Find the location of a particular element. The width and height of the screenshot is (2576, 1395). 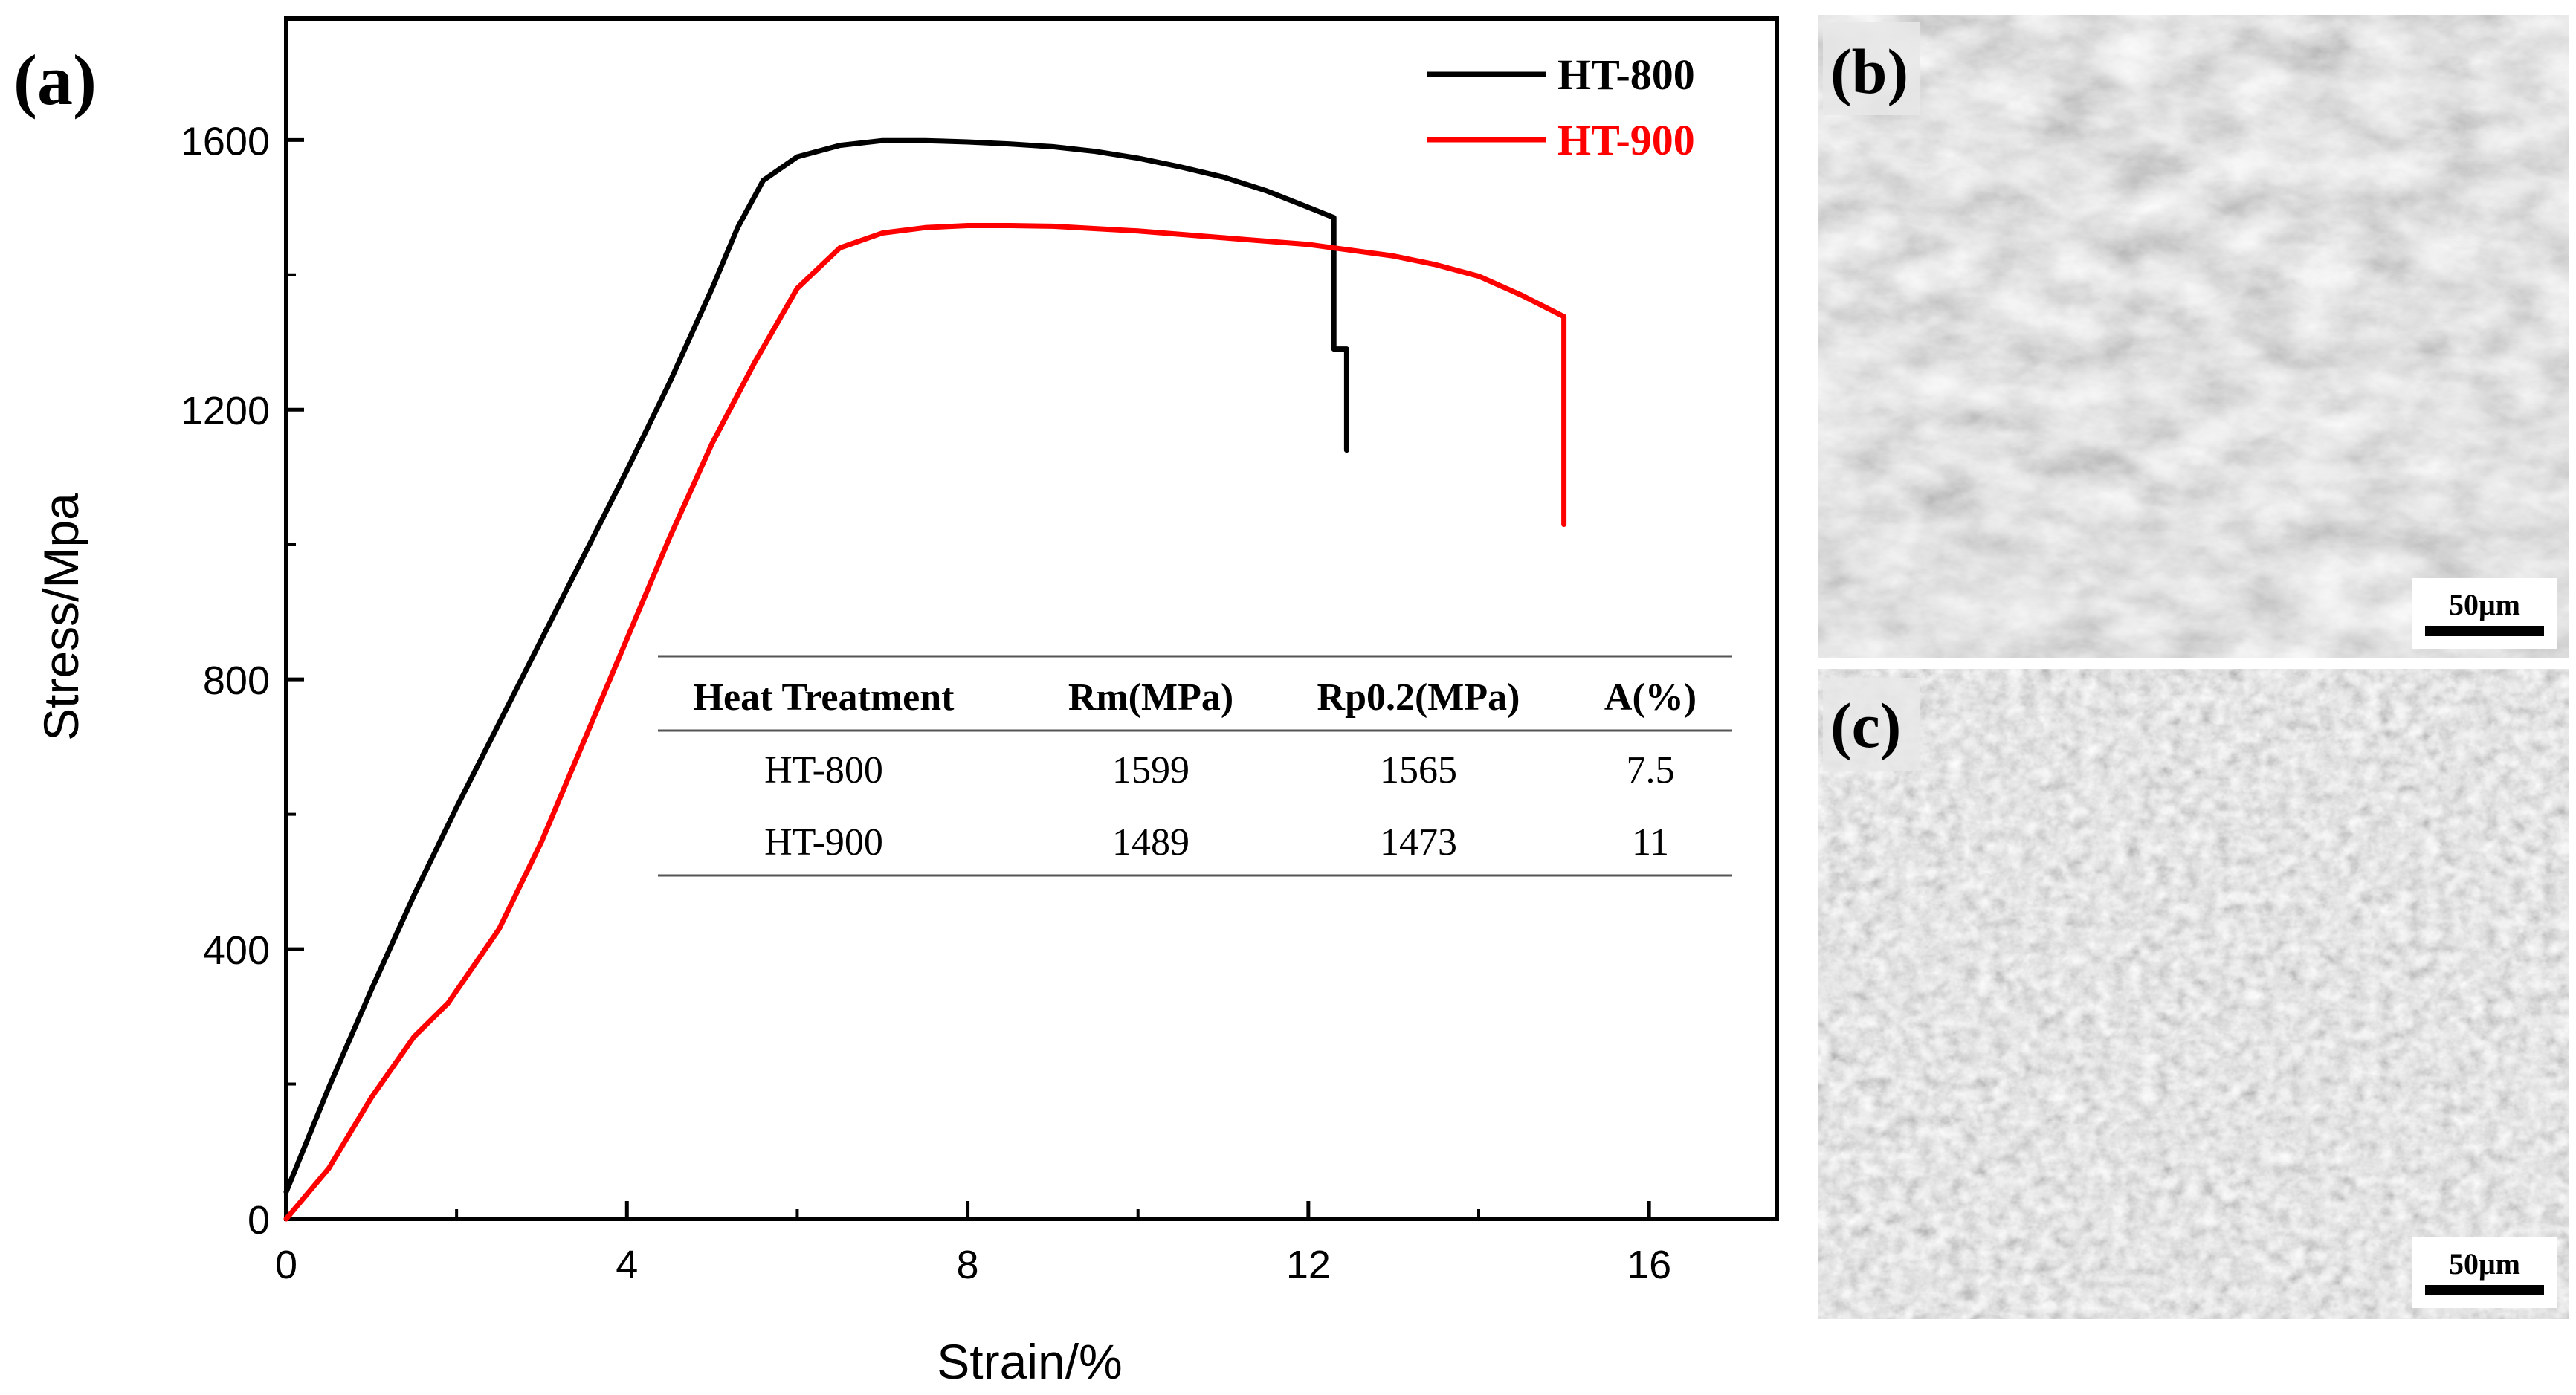

table-cell: 1473 is located at coordinates (1418, 842).